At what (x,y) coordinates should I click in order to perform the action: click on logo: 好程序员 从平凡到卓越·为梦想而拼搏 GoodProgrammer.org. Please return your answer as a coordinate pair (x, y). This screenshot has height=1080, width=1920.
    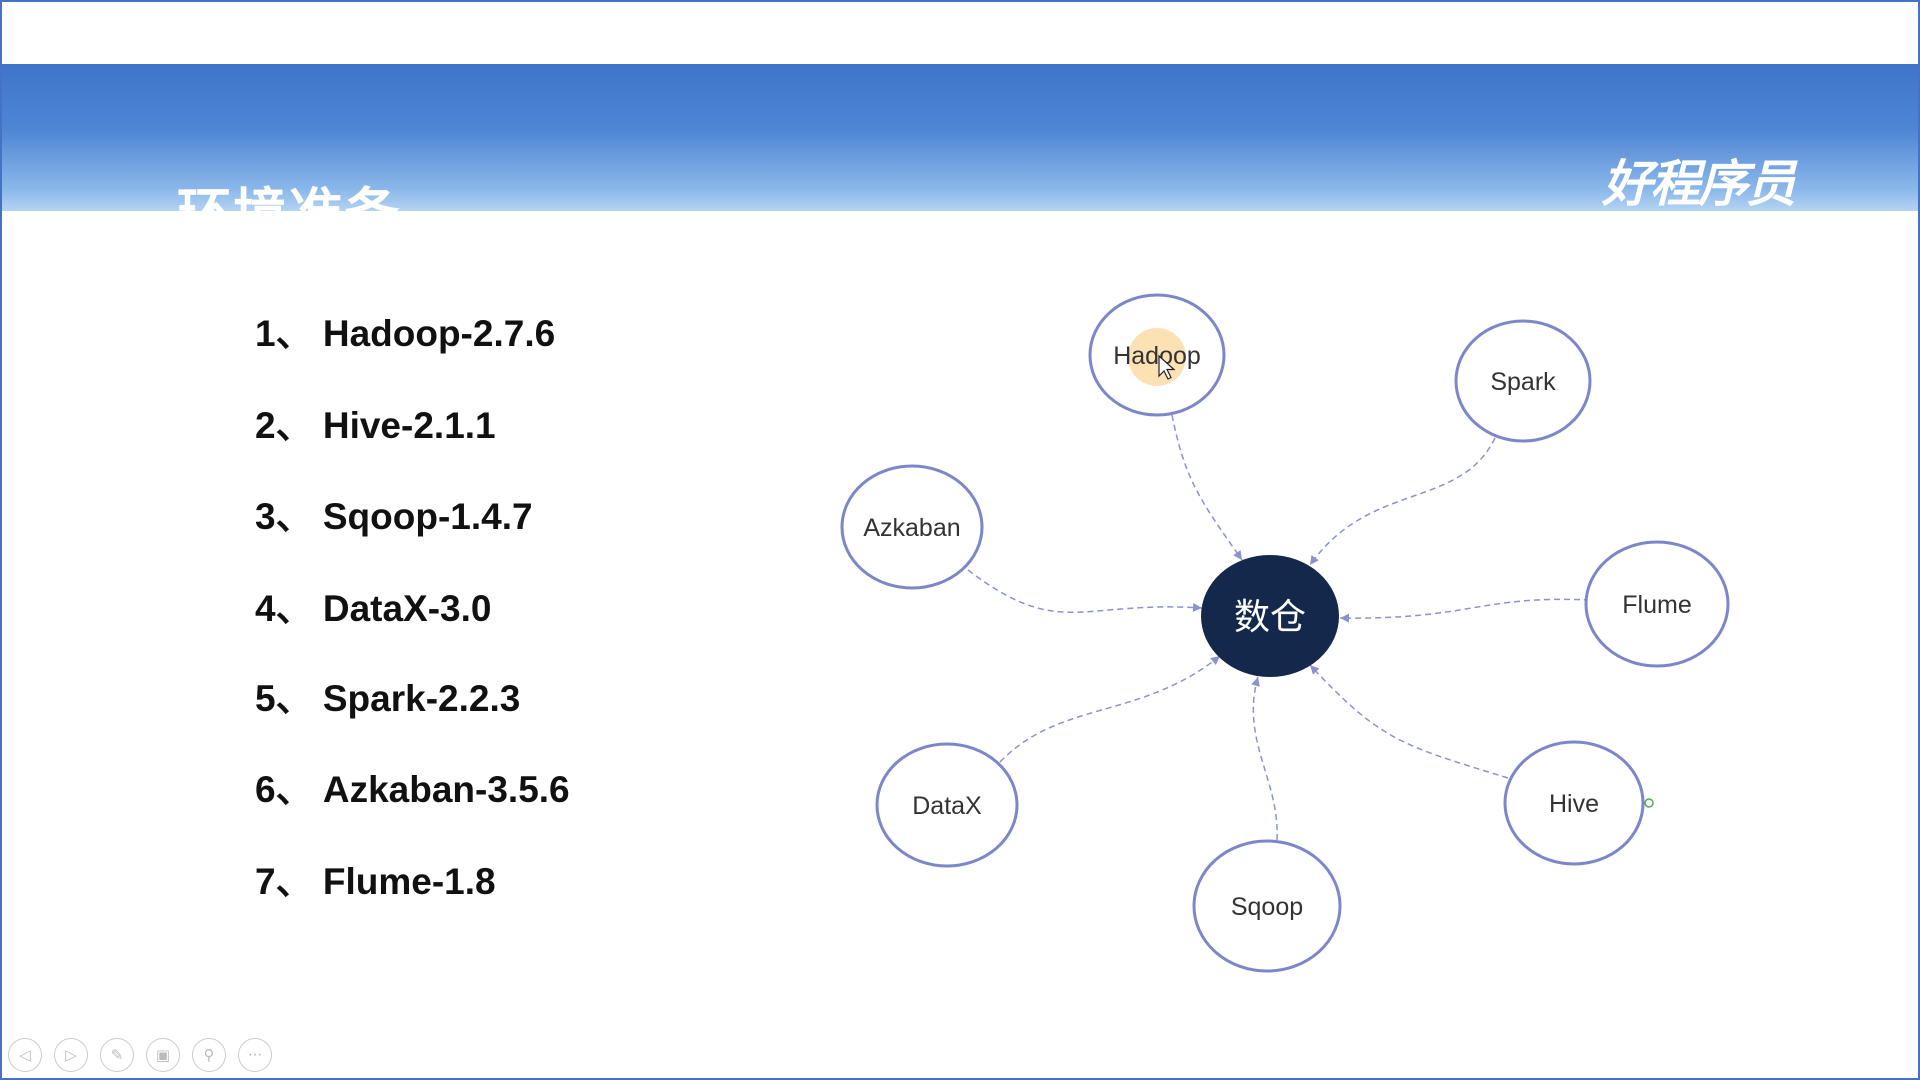
    Looking at the image, I should click on (1712, 199).